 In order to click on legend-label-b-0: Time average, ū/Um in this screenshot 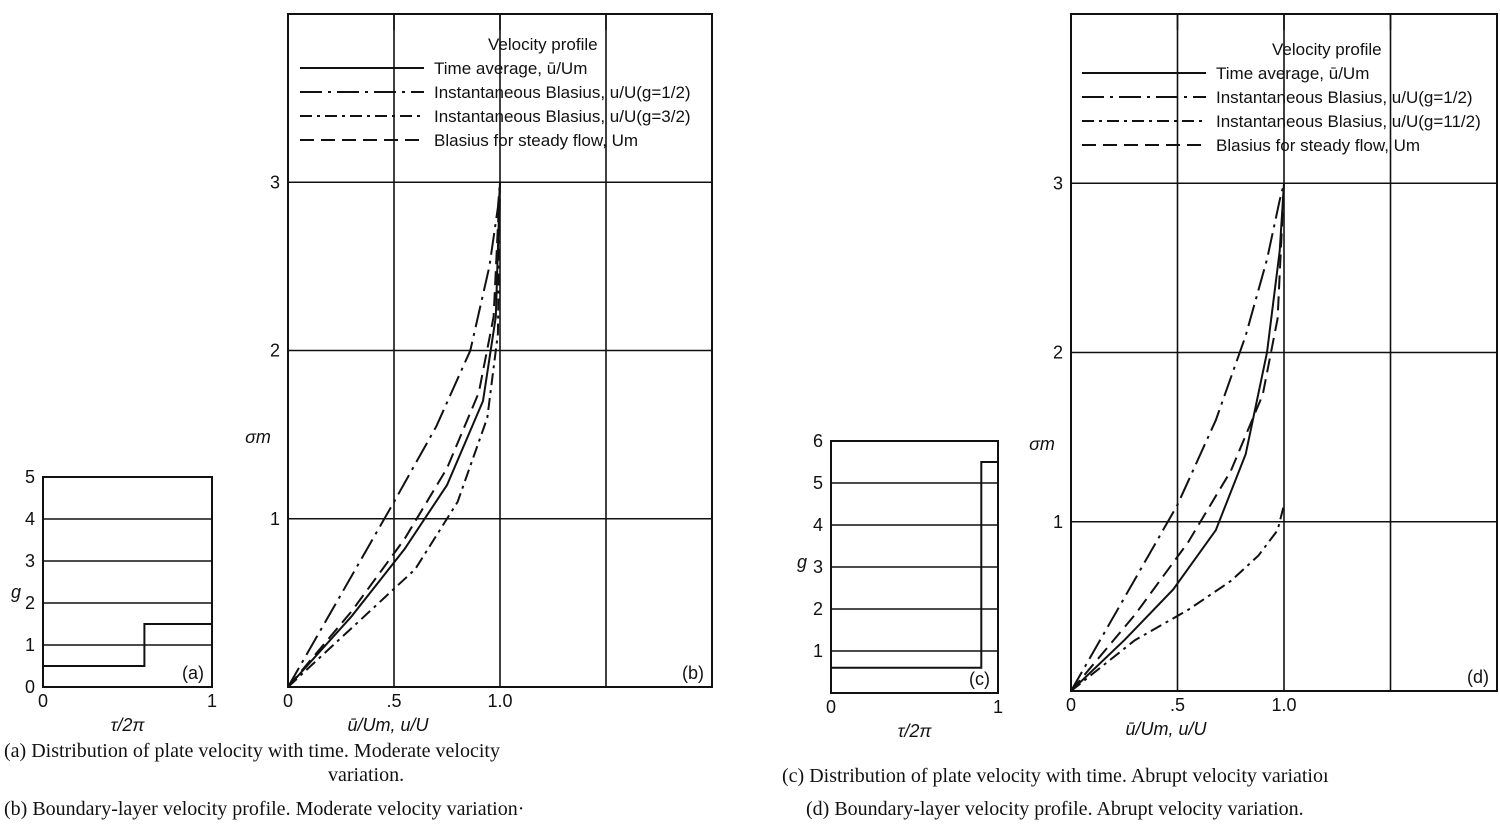, I will do `click(510, 68)`.